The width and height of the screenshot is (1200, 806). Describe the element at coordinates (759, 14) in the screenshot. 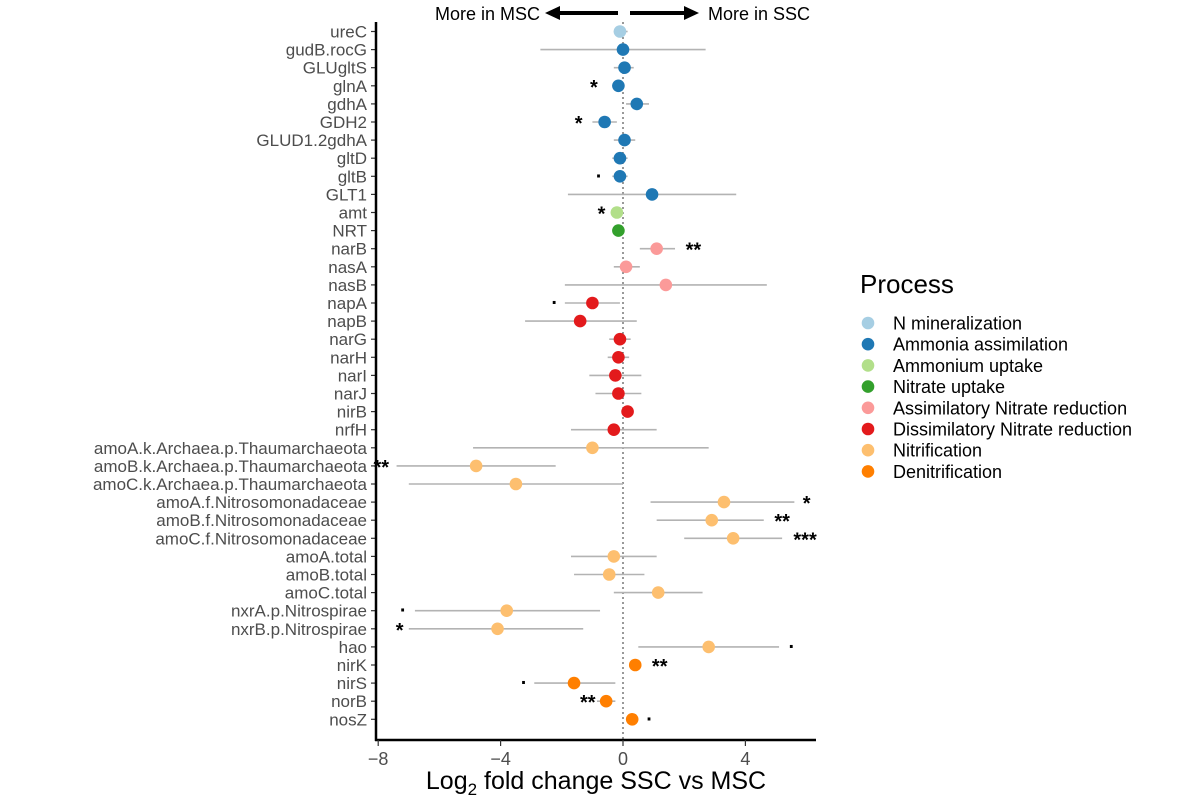

I see `direction-label-ssc: More in SSC` at that location.